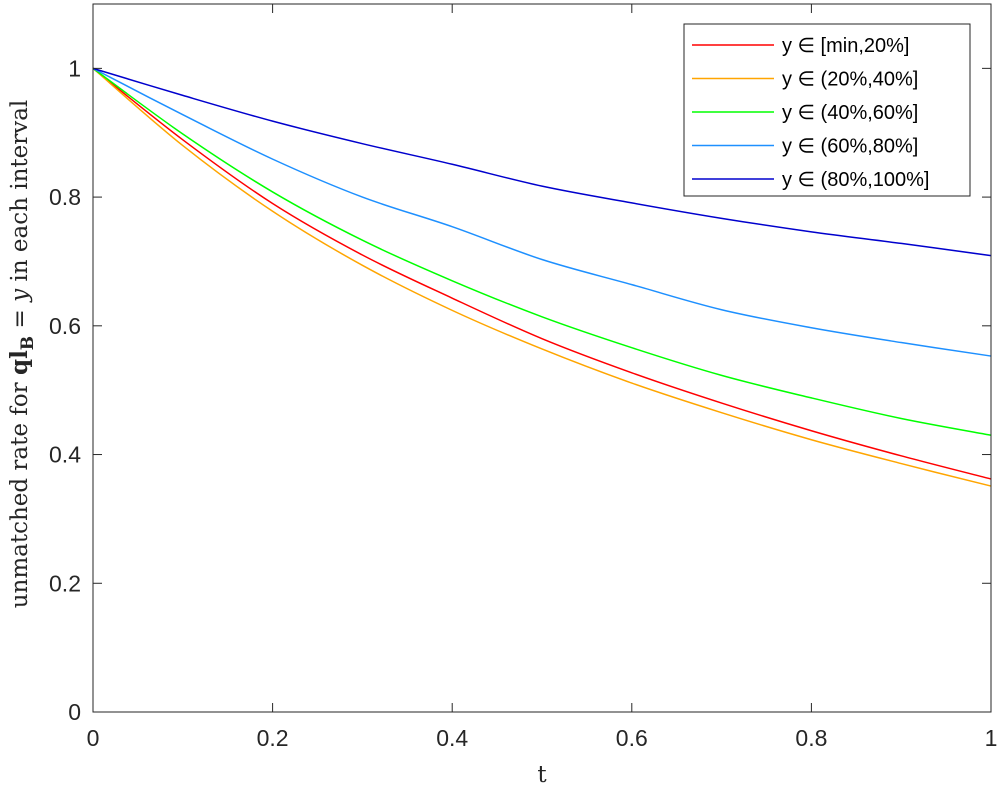 The image size is (997, 787). I want to click on x-tick-label: 0.8, so click(811, 738).